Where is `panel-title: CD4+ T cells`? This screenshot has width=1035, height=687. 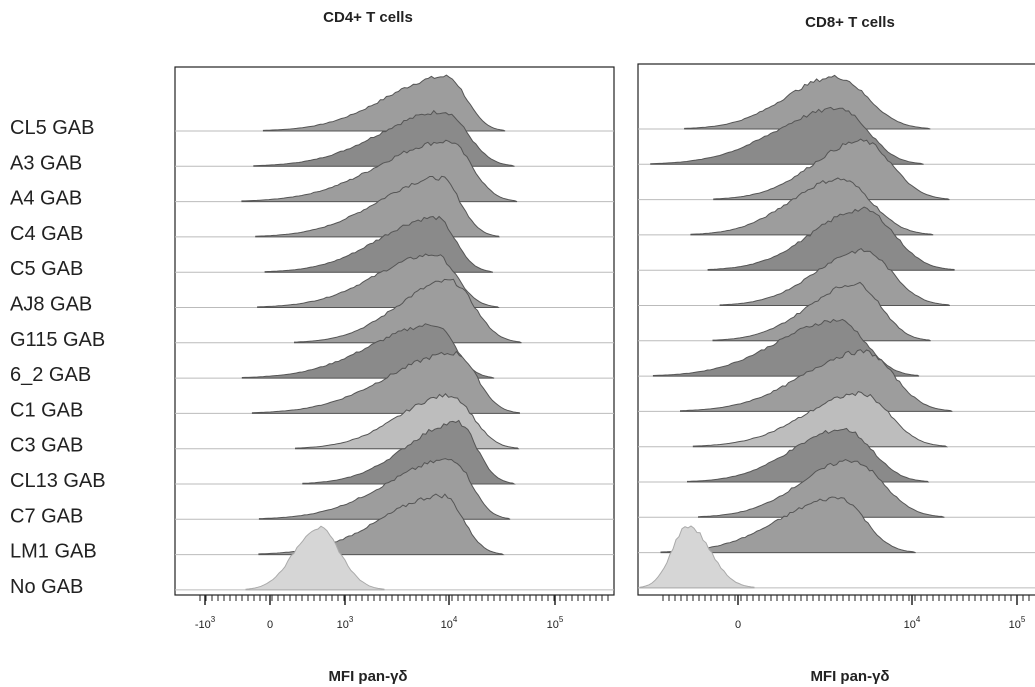 panel-title: CD4+ T cells is located at coordinates (368, 17).